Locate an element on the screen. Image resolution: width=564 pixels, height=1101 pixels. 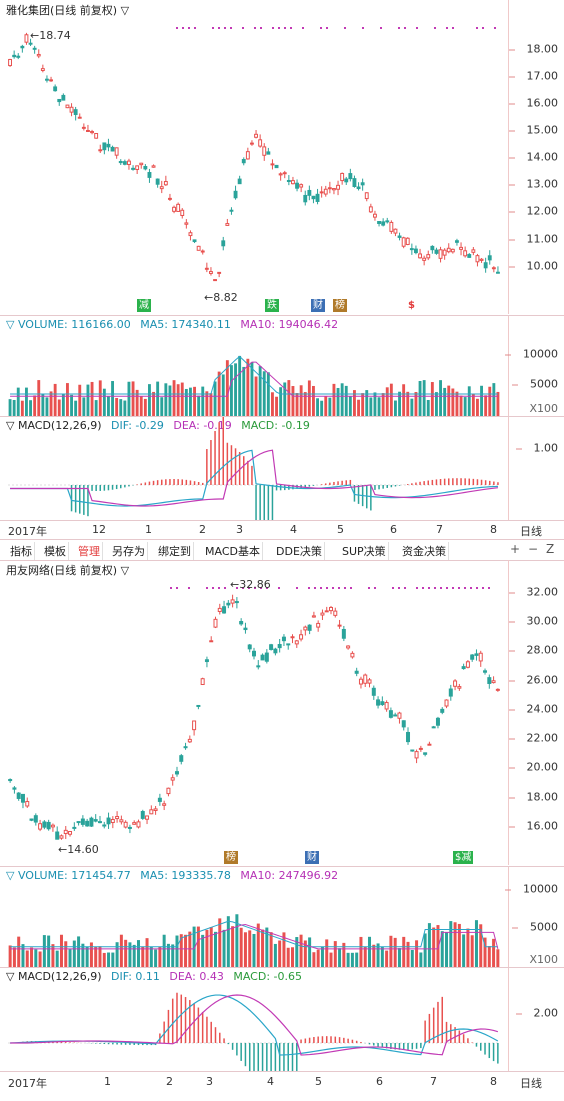
tab-bind-to: 绑定到 is located at coordinates (175, 551).